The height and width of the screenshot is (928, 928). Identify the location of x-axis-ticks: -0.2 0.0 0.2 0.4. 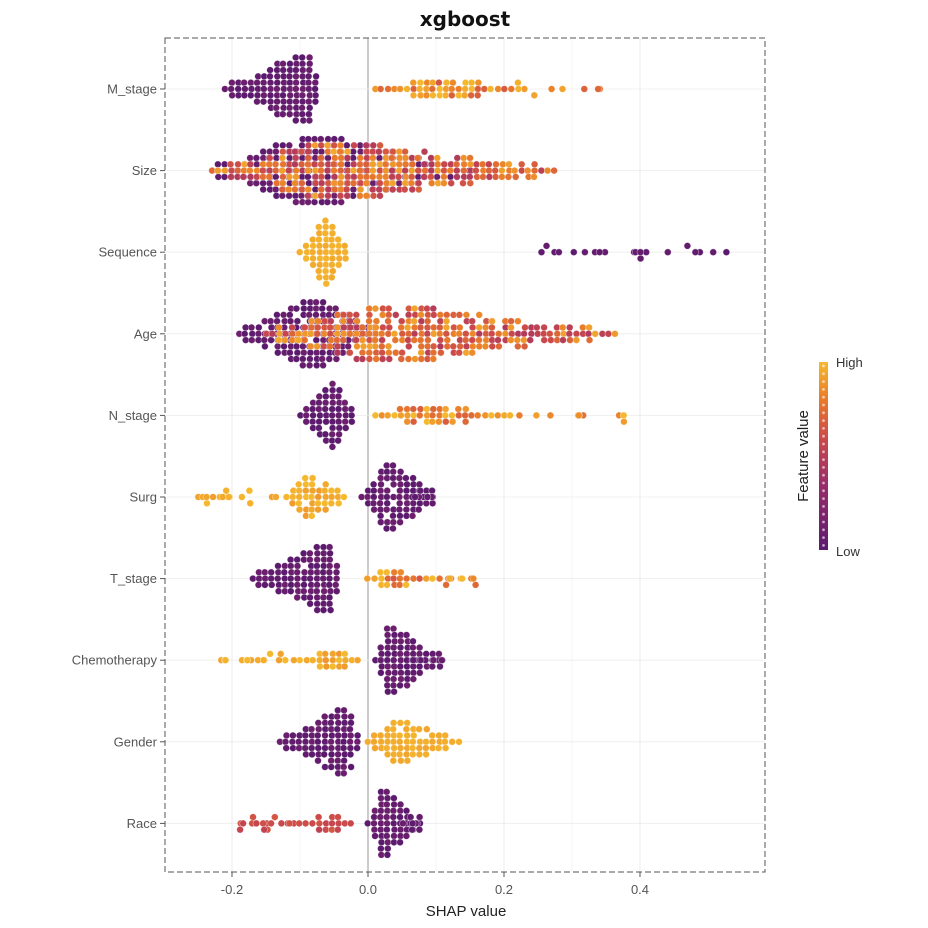
(435, 884).